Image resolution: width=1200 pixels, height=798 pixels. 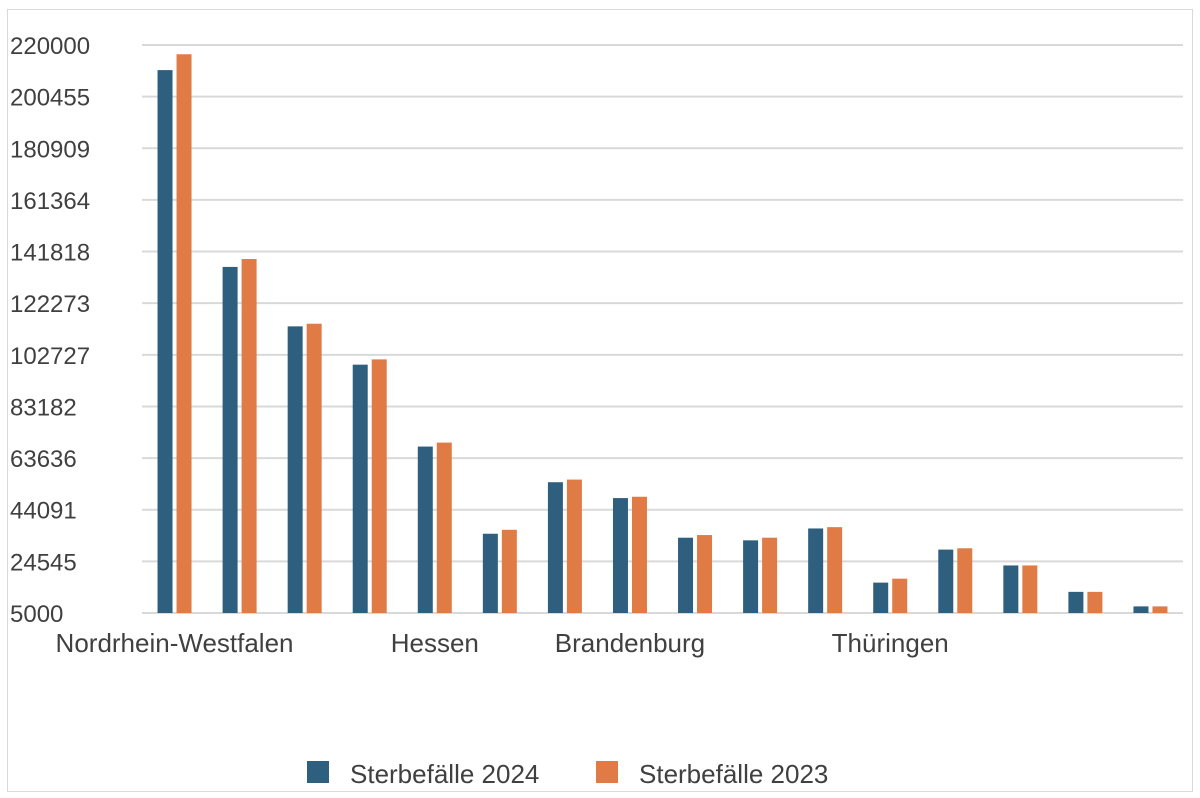 What do you see at coordinates (175, 643) in the screenshot?
I see `x-category-label: Nordrhein-Westfalen` at bounding box center [175, 643].